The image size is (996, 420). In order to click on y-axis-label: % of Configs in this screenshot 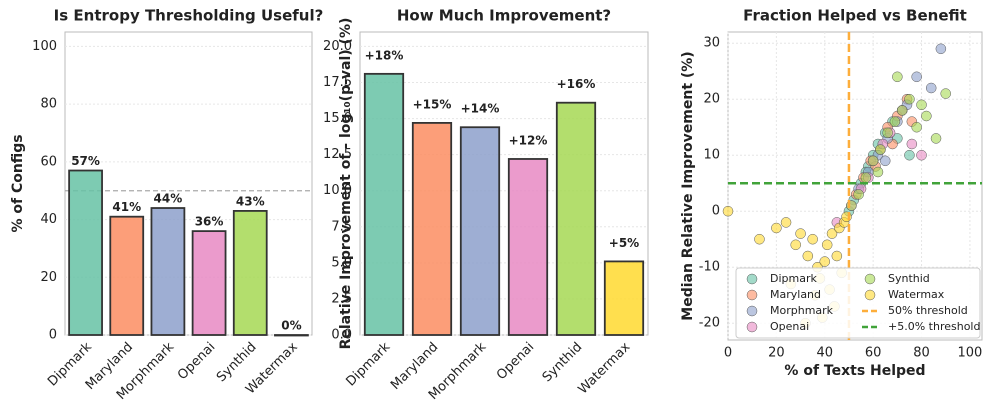, I will do `click(18, 183)`.